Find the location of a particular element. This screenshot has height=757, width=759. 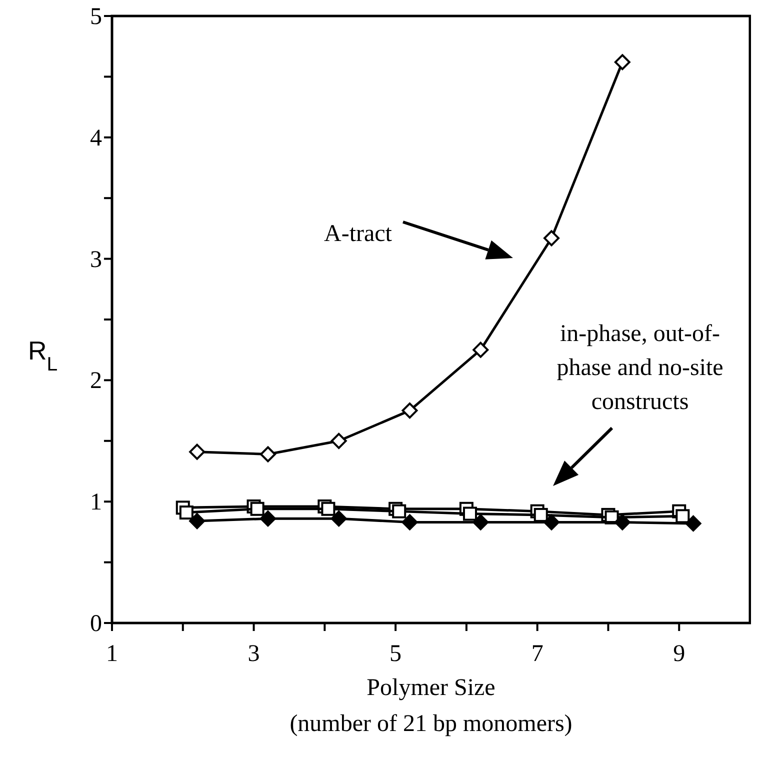

annotation: A-tract is located at coordinates (358, 234).